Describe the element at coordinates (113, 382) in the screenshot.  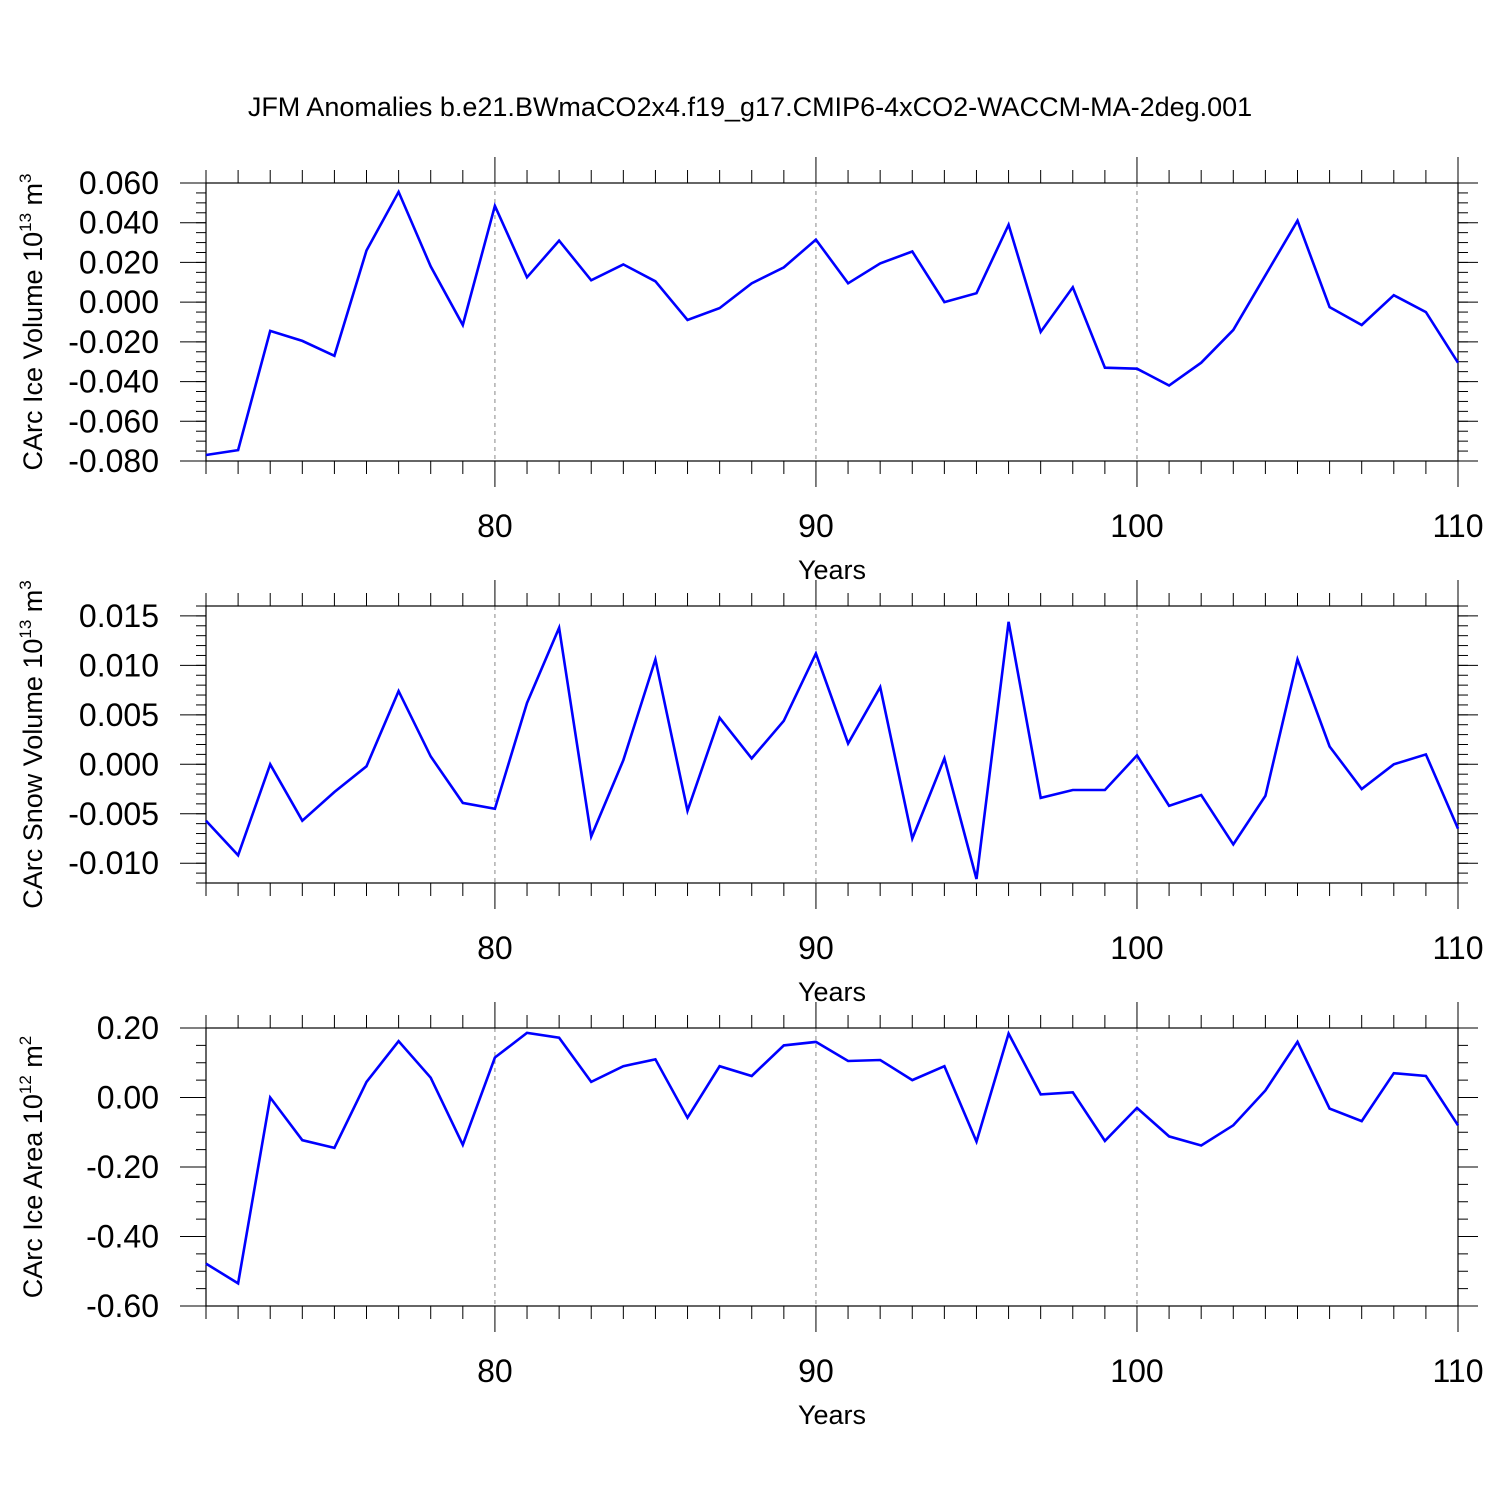
I see `y-tick-label: -0.040` at that location.